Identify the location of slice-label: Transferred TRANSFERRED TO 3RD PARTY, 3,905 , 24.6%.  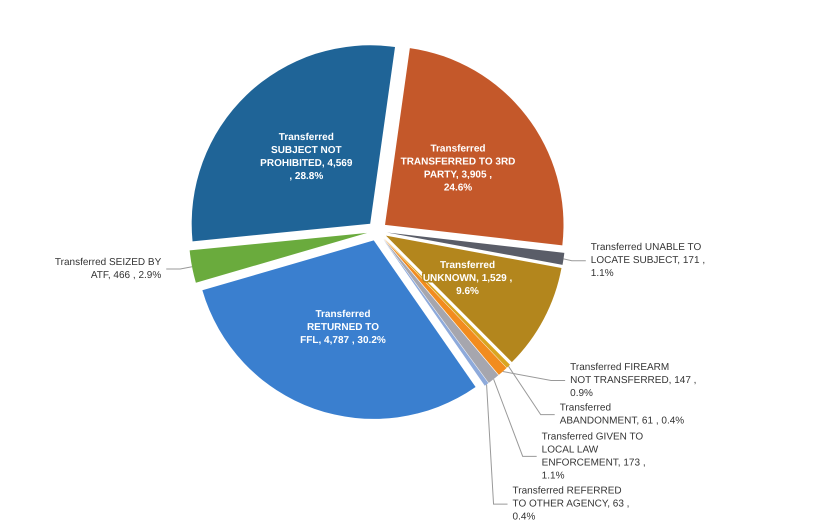
(458, 168).